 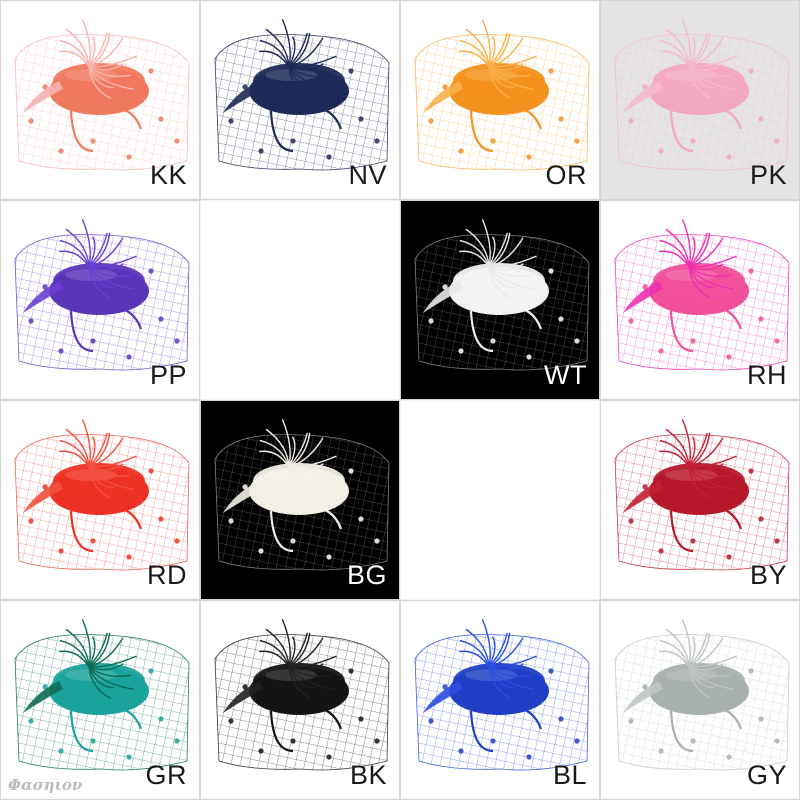 What do you see at coordinates (45, 785) in the screenshot?
I see `watermark: Φασηιον` at bounding box center [45, 785].